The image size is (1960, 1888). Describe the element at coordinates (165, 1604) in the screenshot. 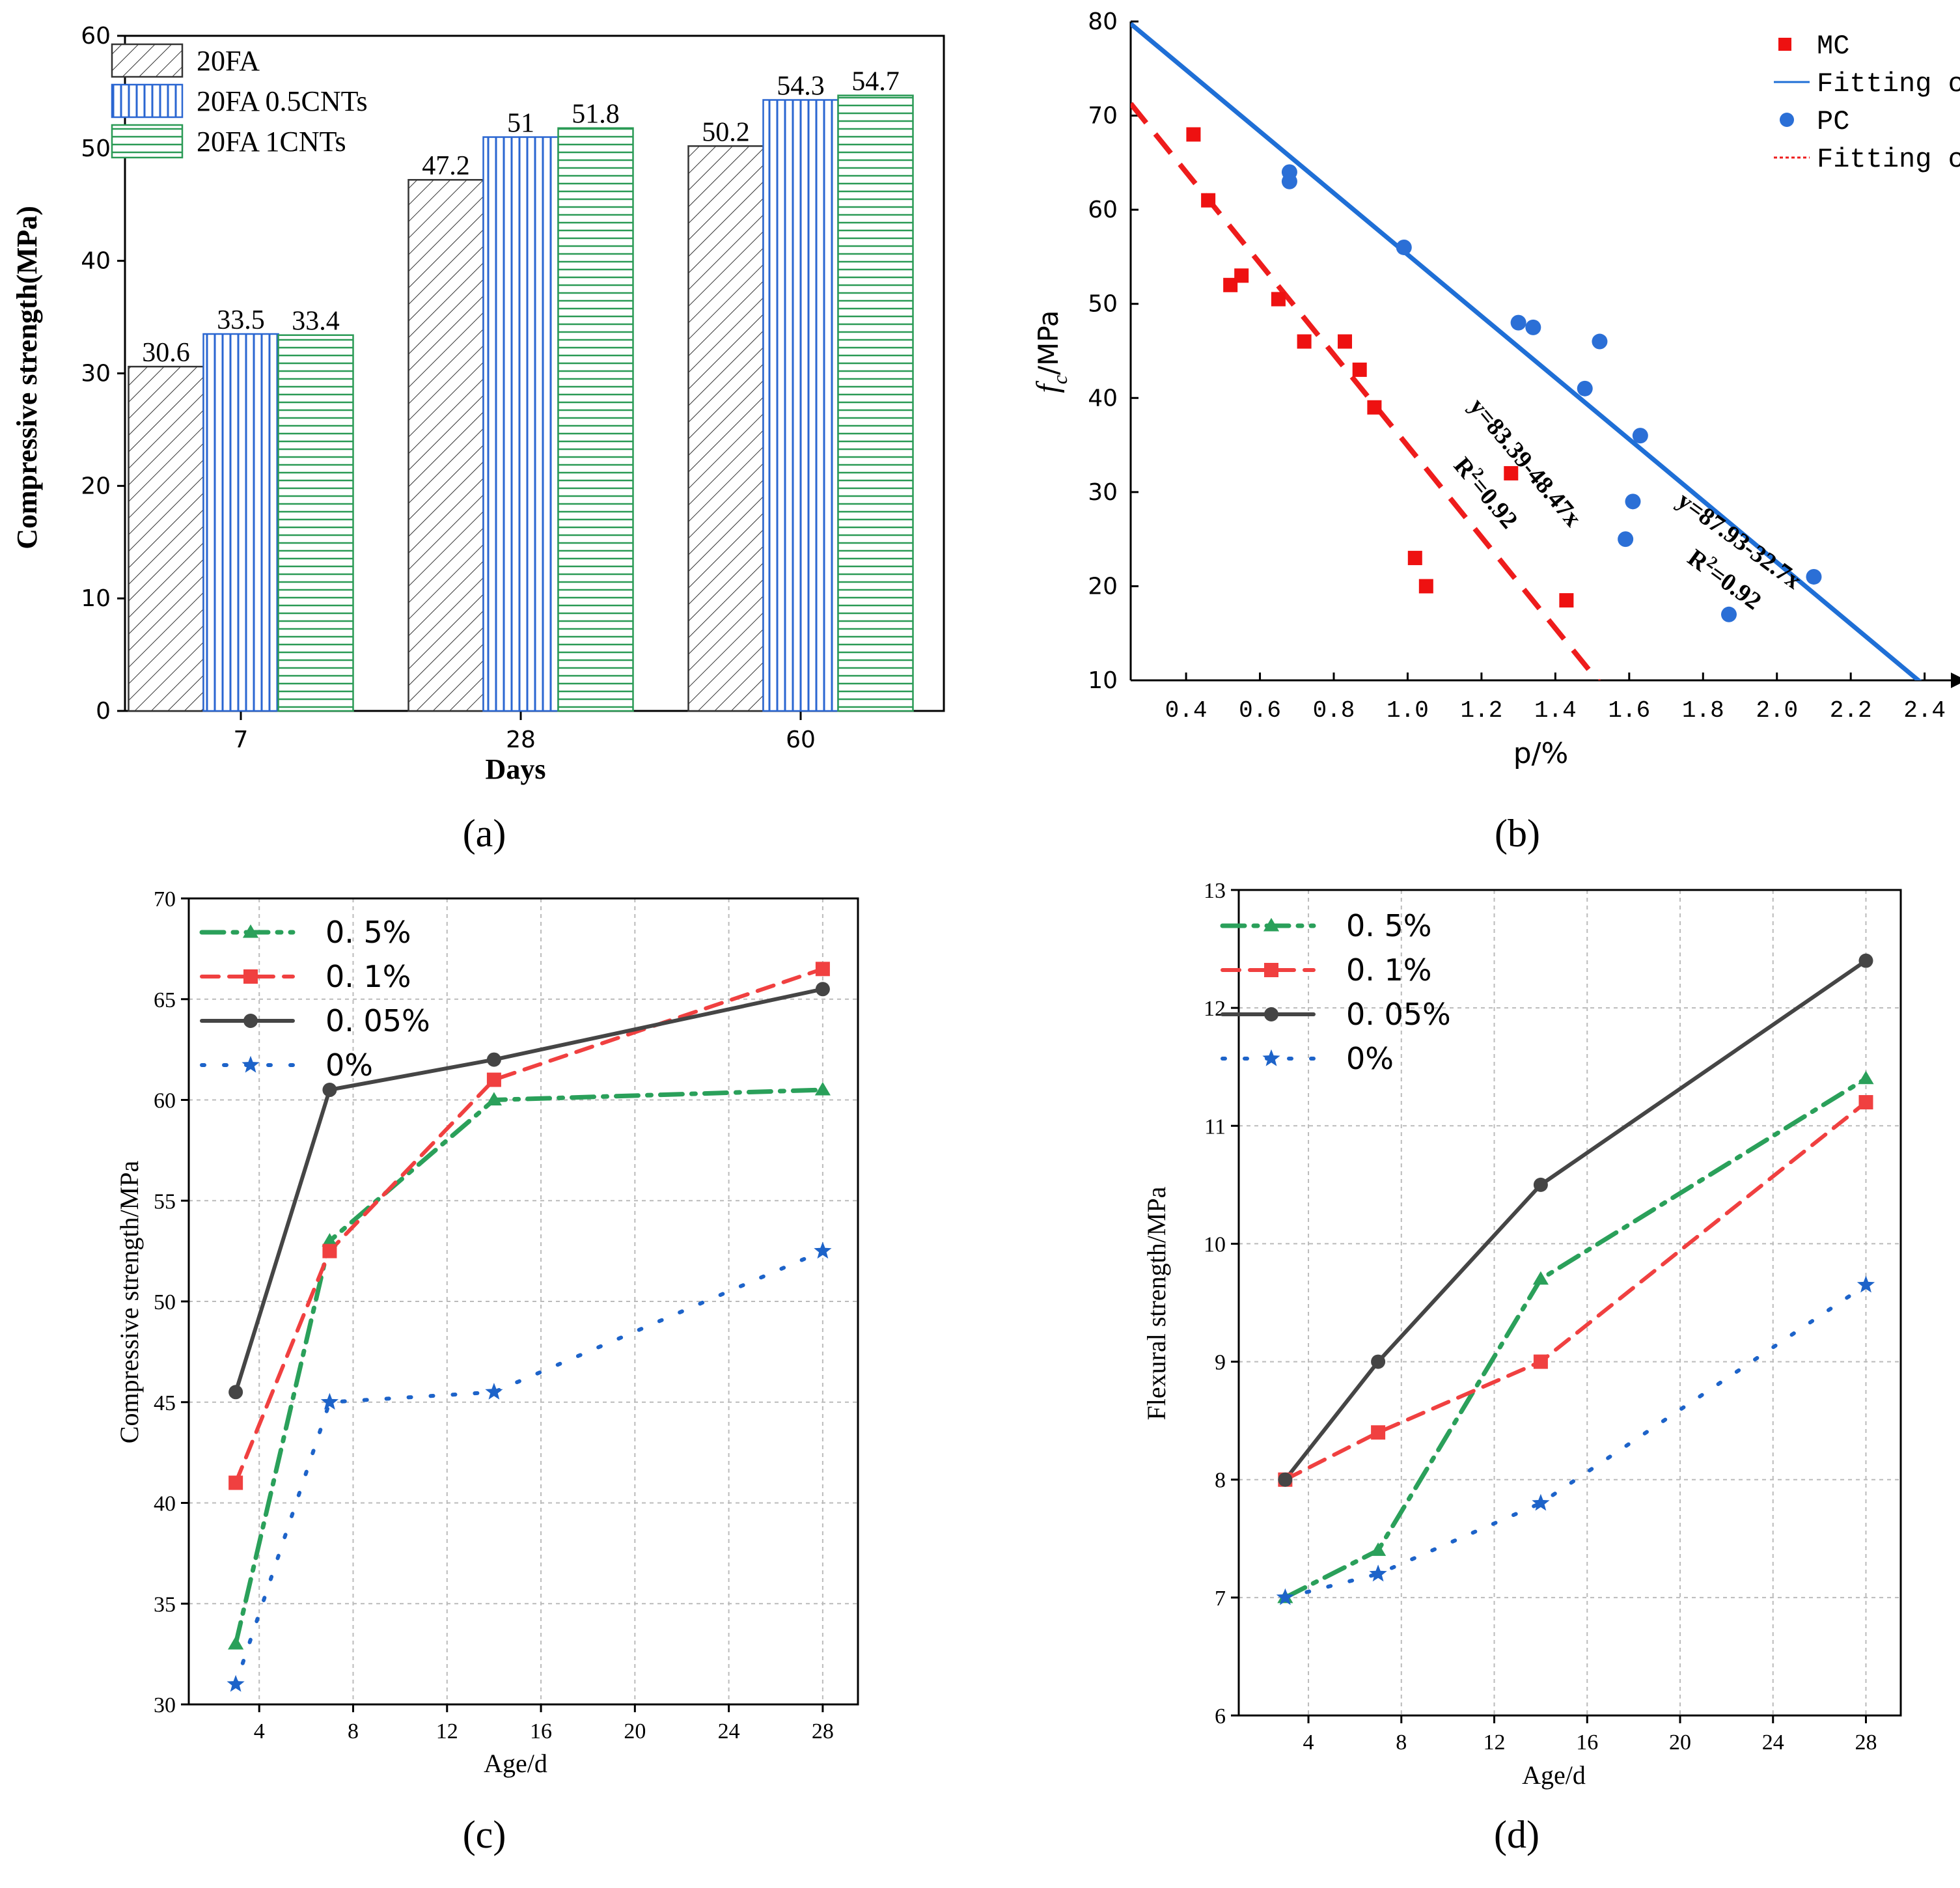

I see `y-tick-label: 35` at that location.